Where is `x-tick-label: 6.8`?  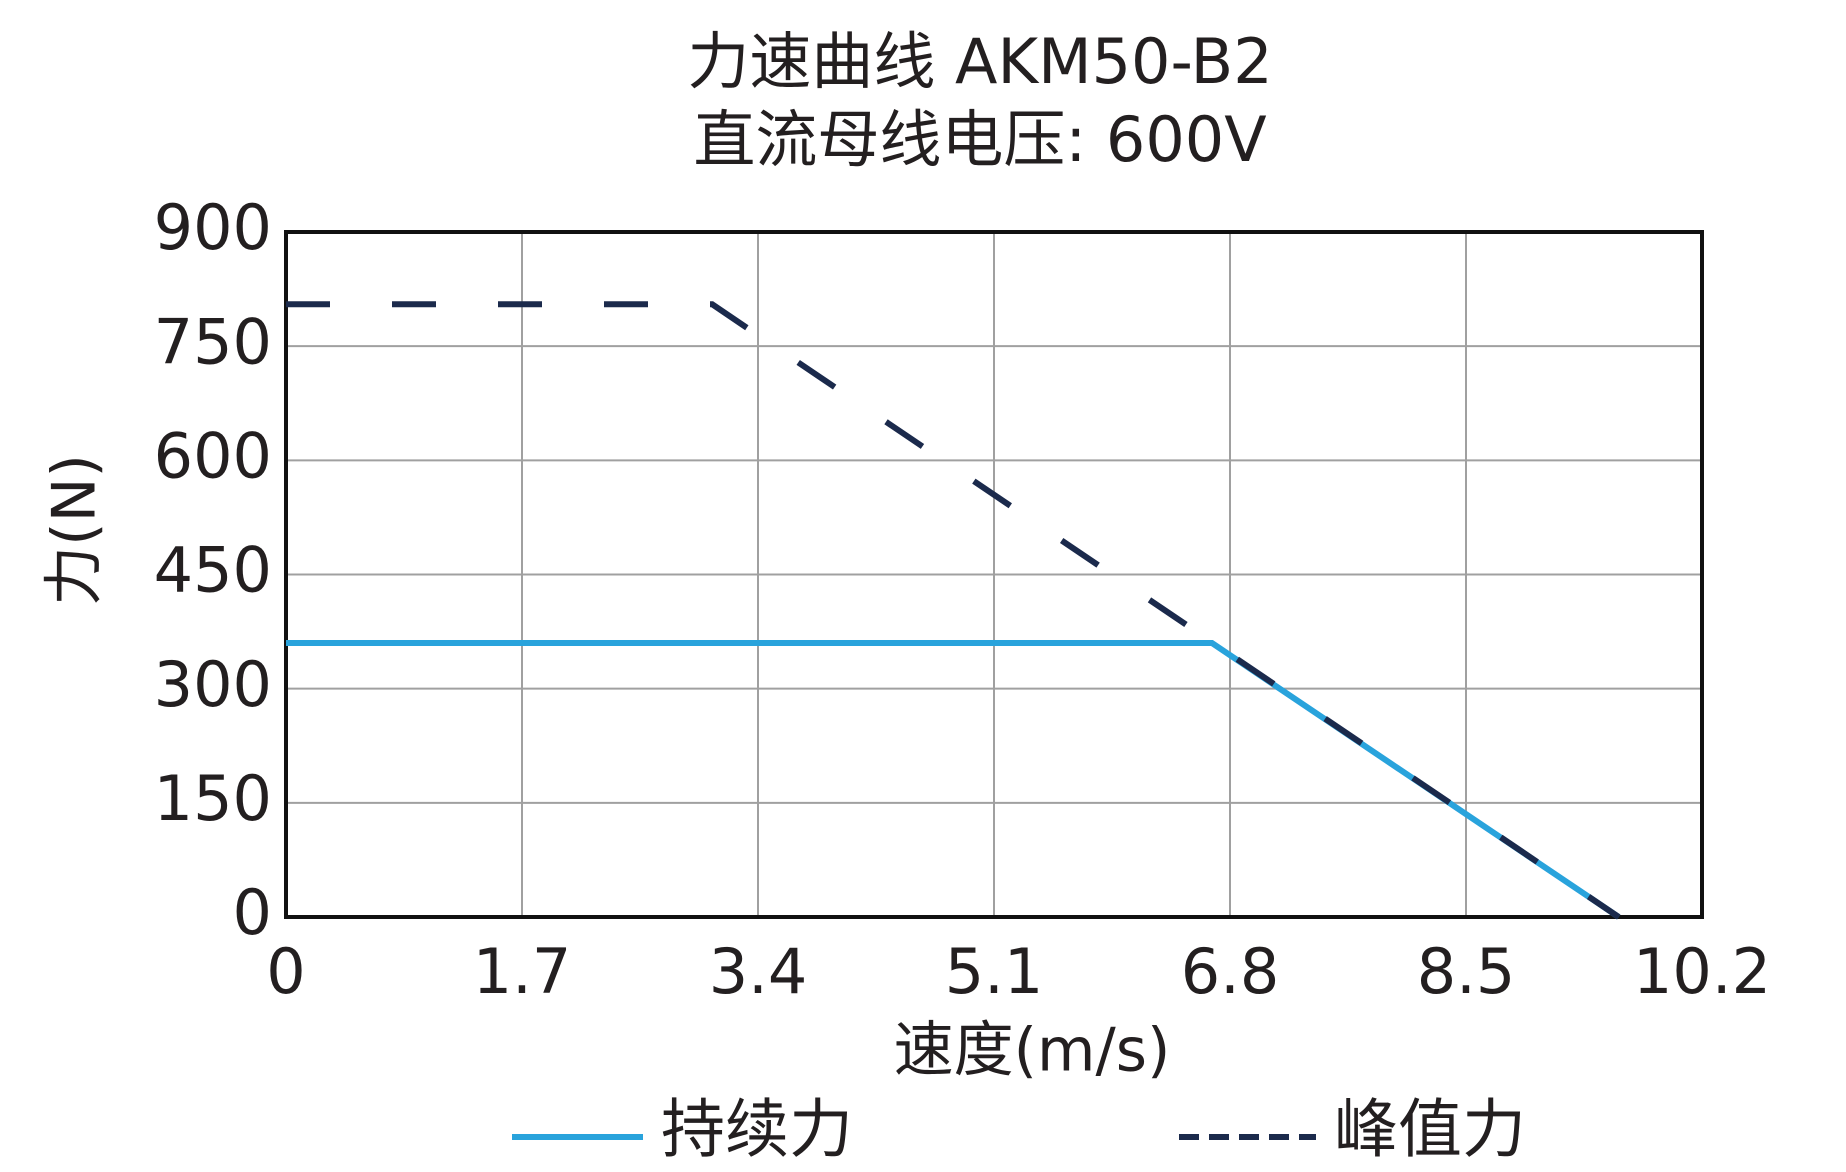 x-tick-label: 6.8 is located at coordinates (1230, 971).